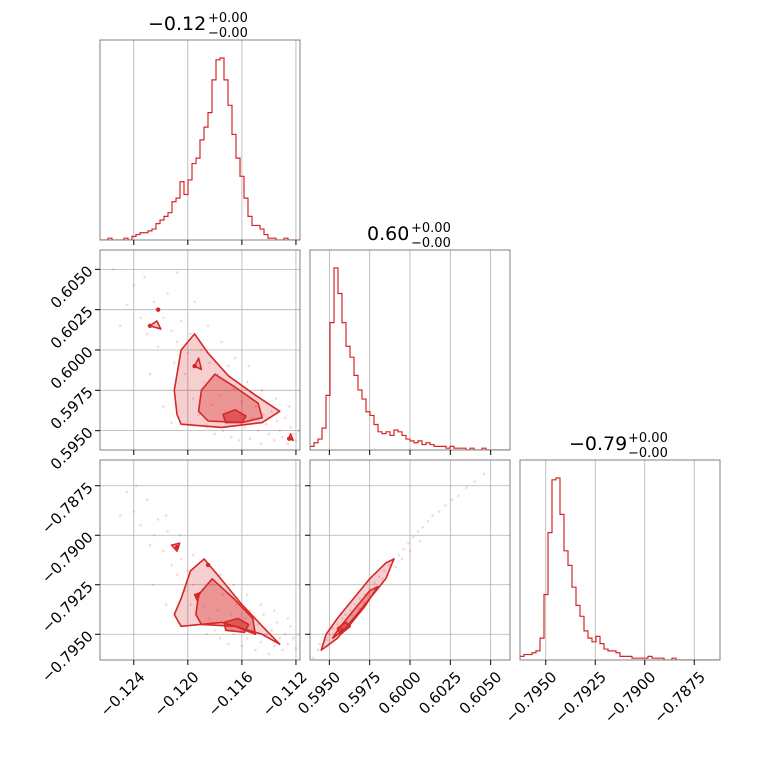 Image resolution: width=760 pixels, height=760 pixels. Describe the element at coordinates (620, 568) in the screenshot. I see `histogram-series` at that location.